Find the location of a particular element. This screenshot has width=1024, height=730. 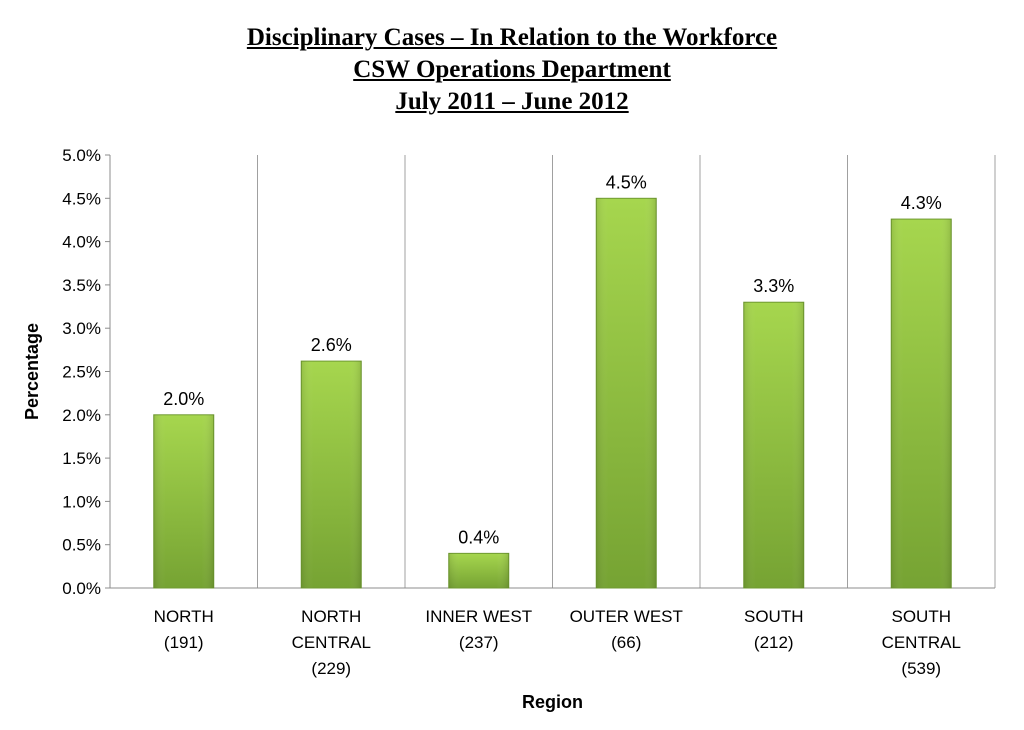

data-label: 3.3% is located at coordinates (773, 286).